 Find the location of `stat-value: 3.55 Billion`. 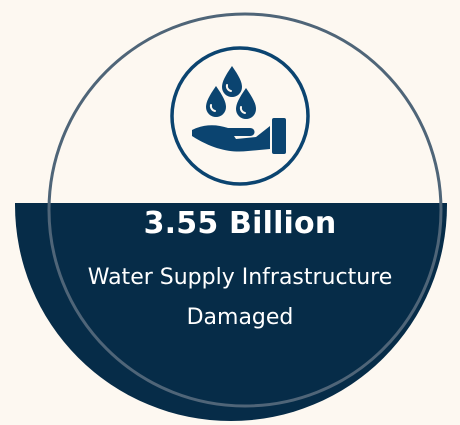

stat-value: 3.55 Billion is located at coordinates (240, 223).